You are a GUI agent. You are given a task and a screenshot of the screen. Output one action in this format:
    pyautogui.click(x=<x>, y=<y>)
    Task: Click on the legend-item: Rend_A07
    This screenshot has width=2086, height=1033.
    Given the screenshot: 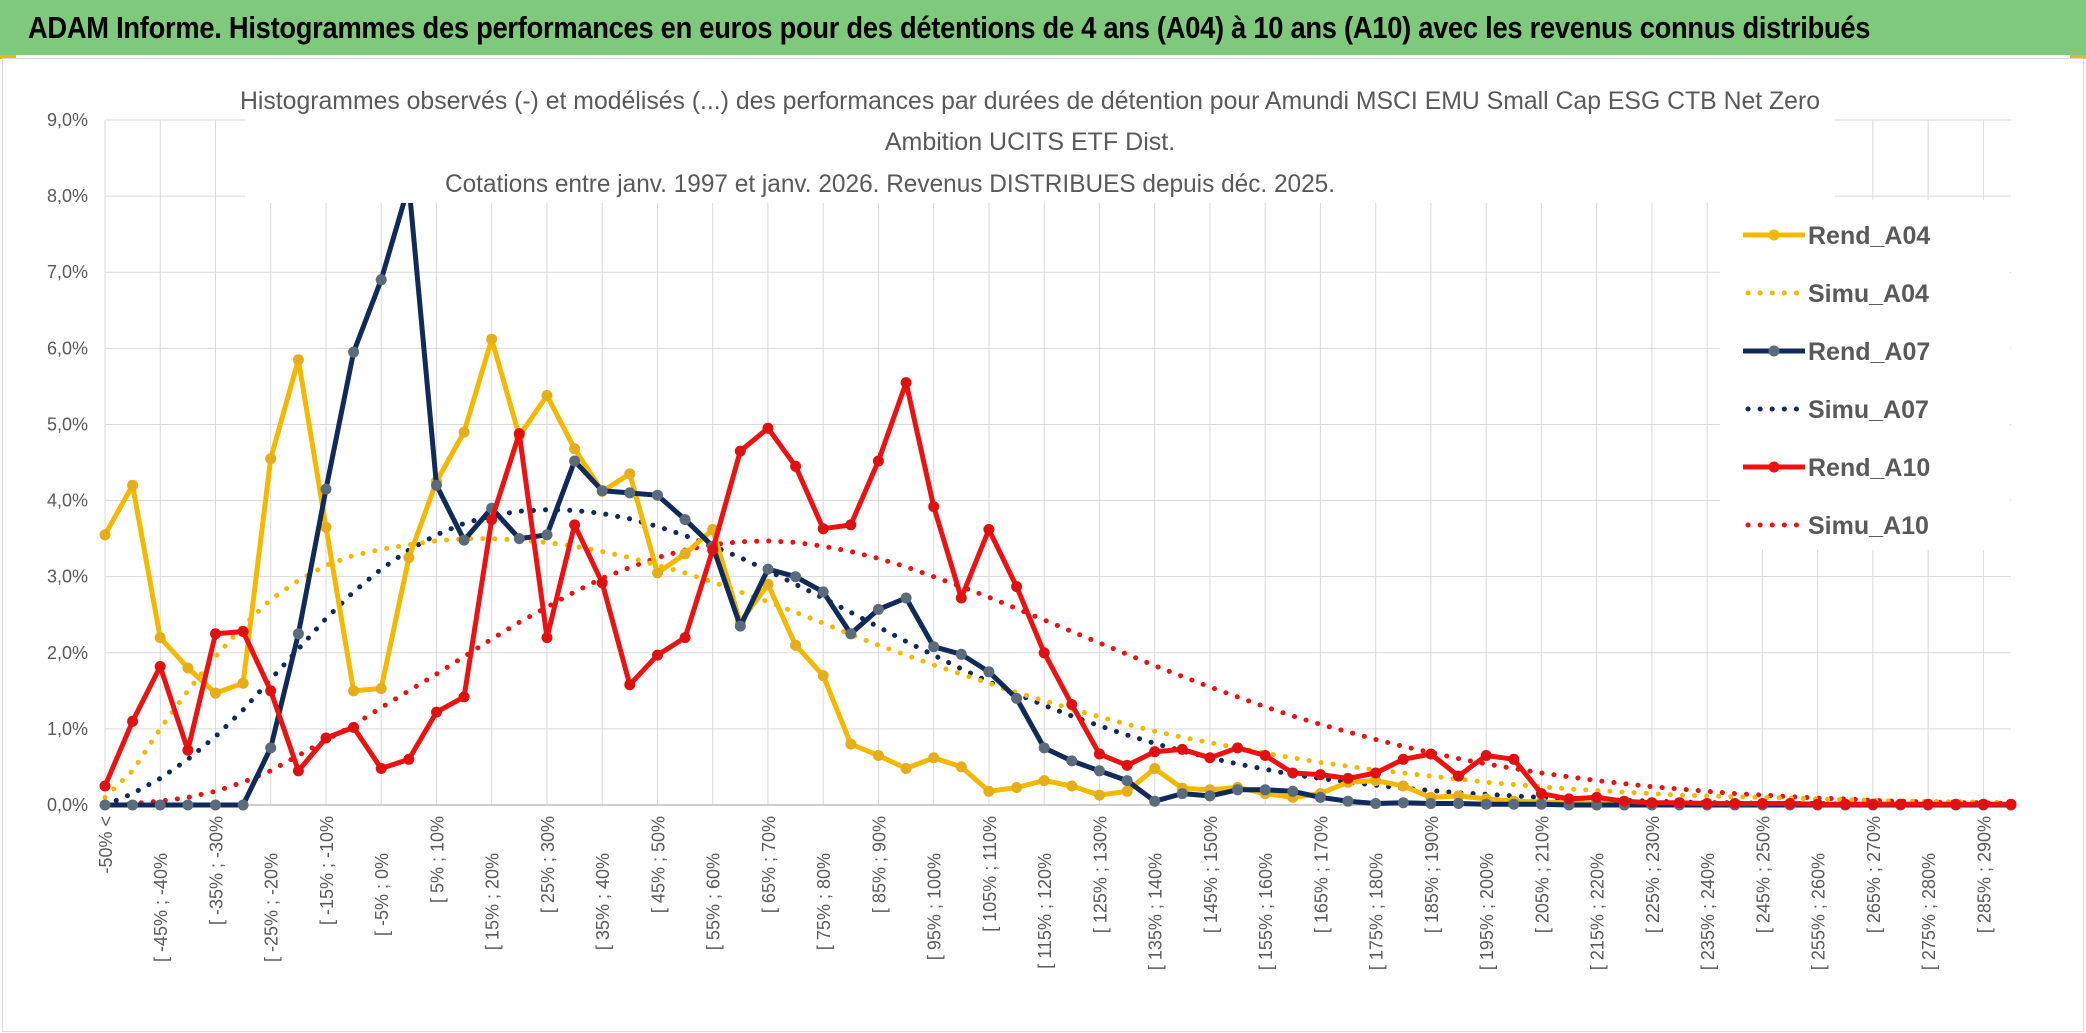 What is the action you would take?
    pyautogui.click(x=1836, y=352)
    